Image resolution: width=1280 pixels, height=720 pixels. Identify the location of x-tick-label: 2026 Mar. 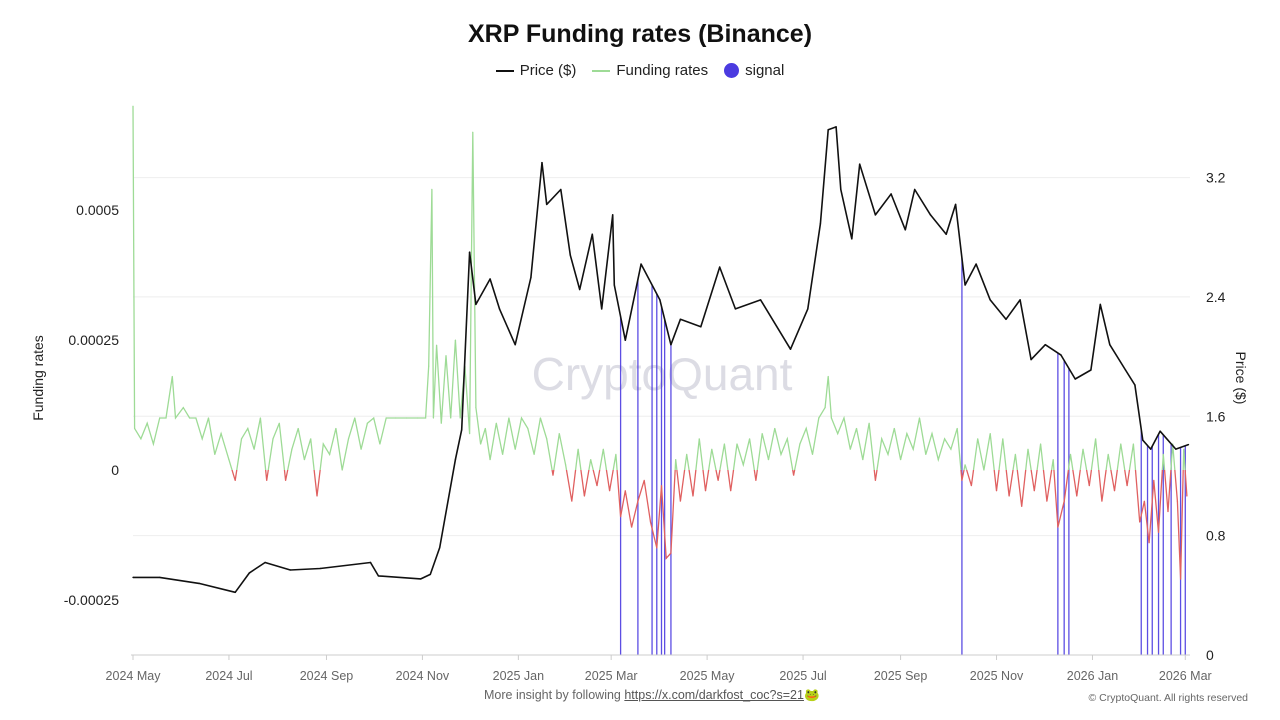
(1185, 676).